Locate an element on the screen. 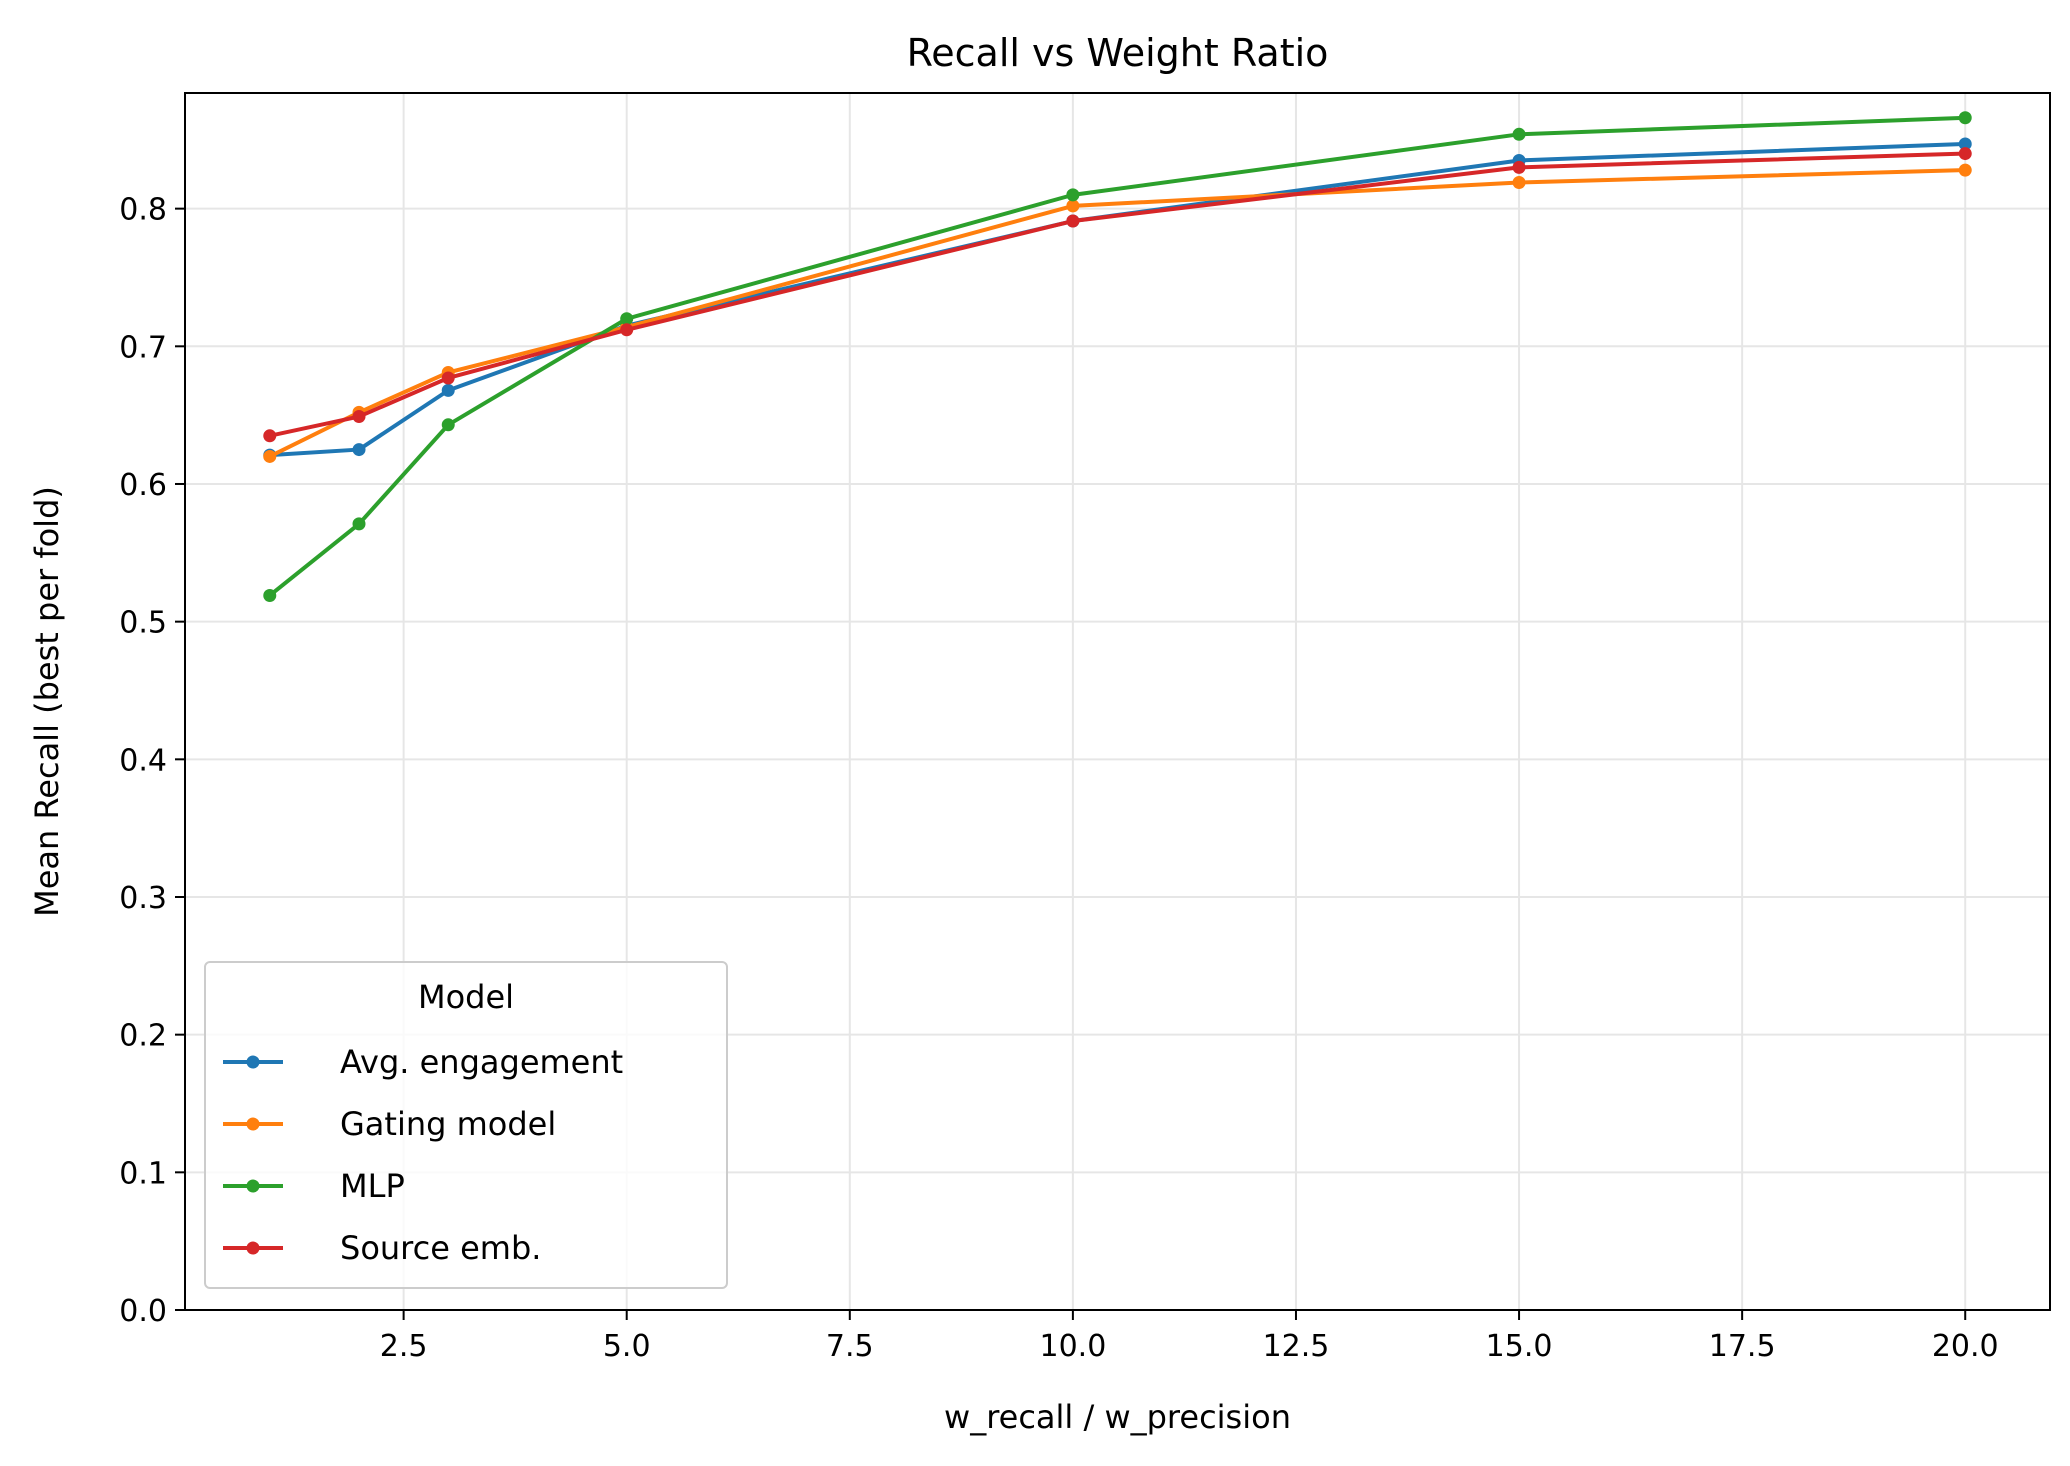 Image resolution: width=2070 pixels, height=1466 pixels. legend-label: Gating model is located at coordinates (448, 1124).